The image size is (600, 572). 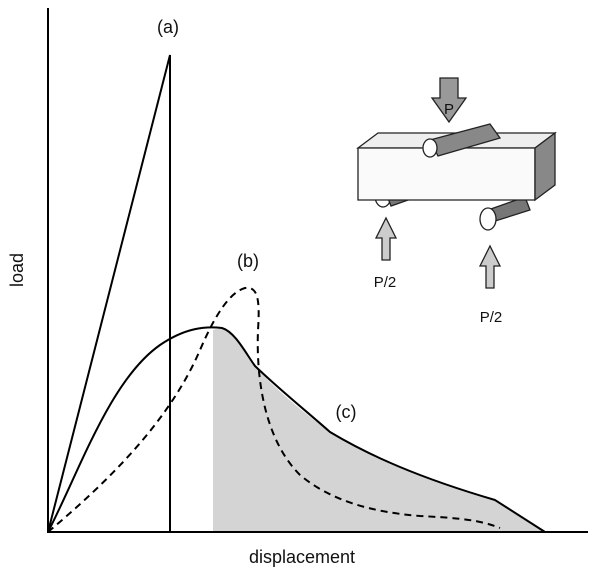 What do you see at coordinates (17, 270) in the screenshot?
I see `y-axis-title: load` at bounding box center [17, 270].